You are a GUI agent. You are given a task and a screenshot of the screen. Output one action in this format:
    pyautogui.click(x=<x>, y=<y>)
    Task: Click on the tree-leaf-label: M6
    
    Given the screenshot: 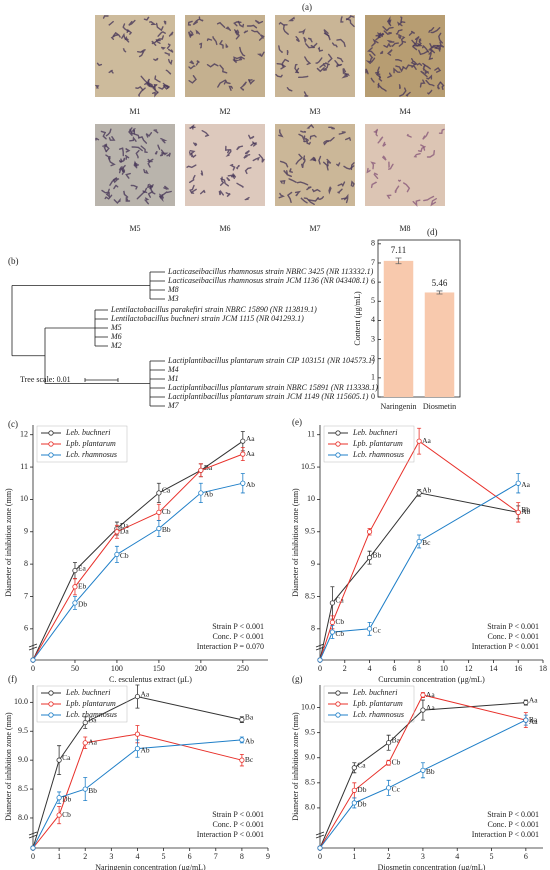 What is the action you would take?
    pyautogui.click(x=116, y=336)
    